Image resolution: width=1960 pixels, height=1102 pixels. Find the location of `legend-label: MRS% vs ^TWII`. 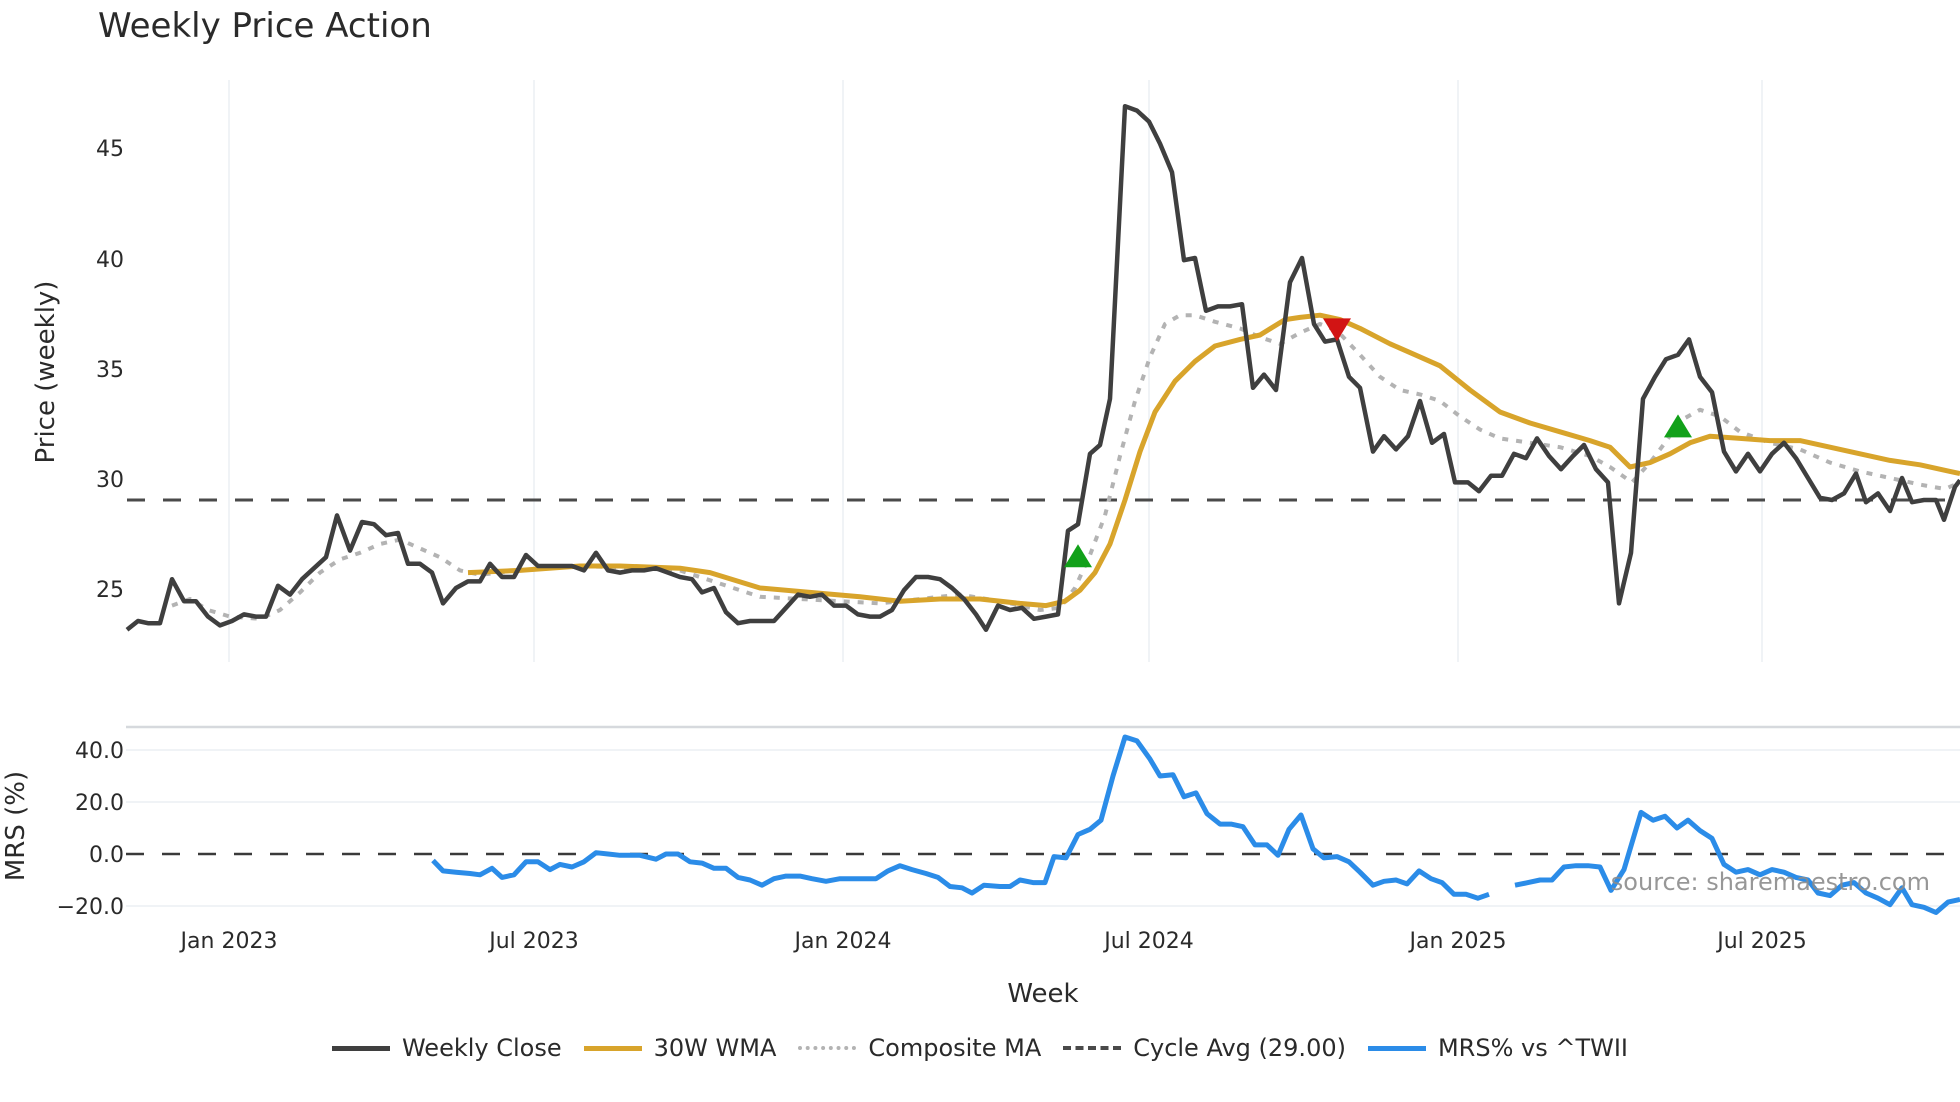

legend-label: MRS% vs ^TWII is located at coordinates (1533, 1048).